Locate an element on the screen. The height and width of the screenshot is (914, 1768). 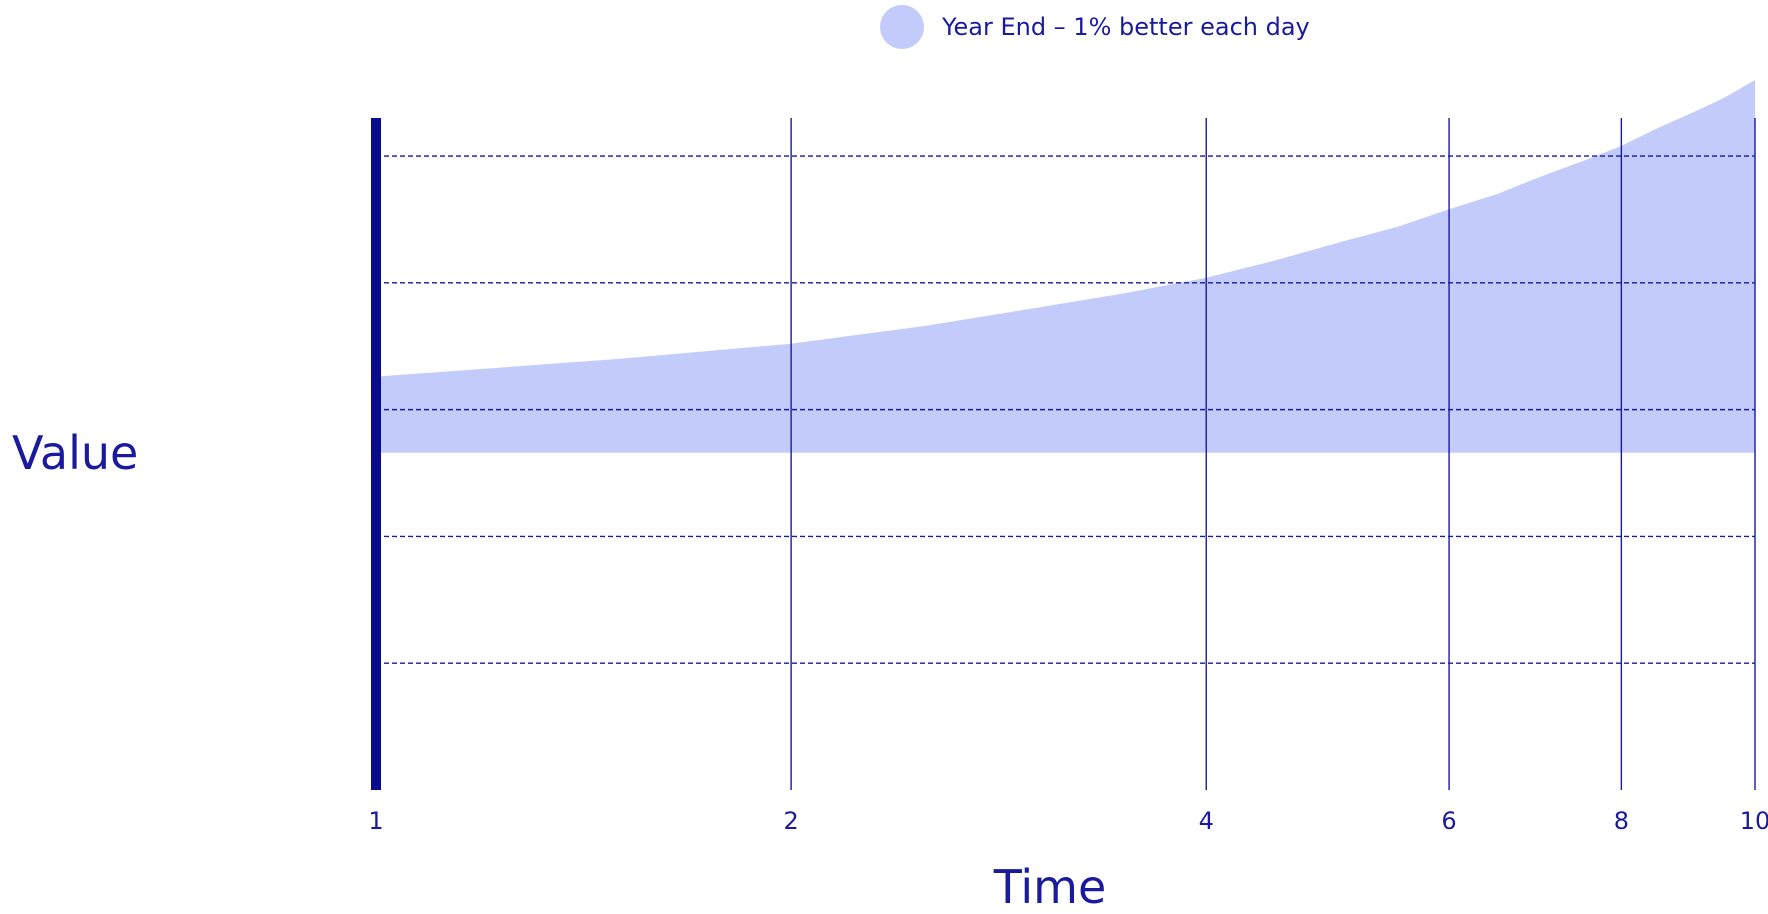
legend-label: Year End – 1% better each day is located at coordinates (1125, 27).